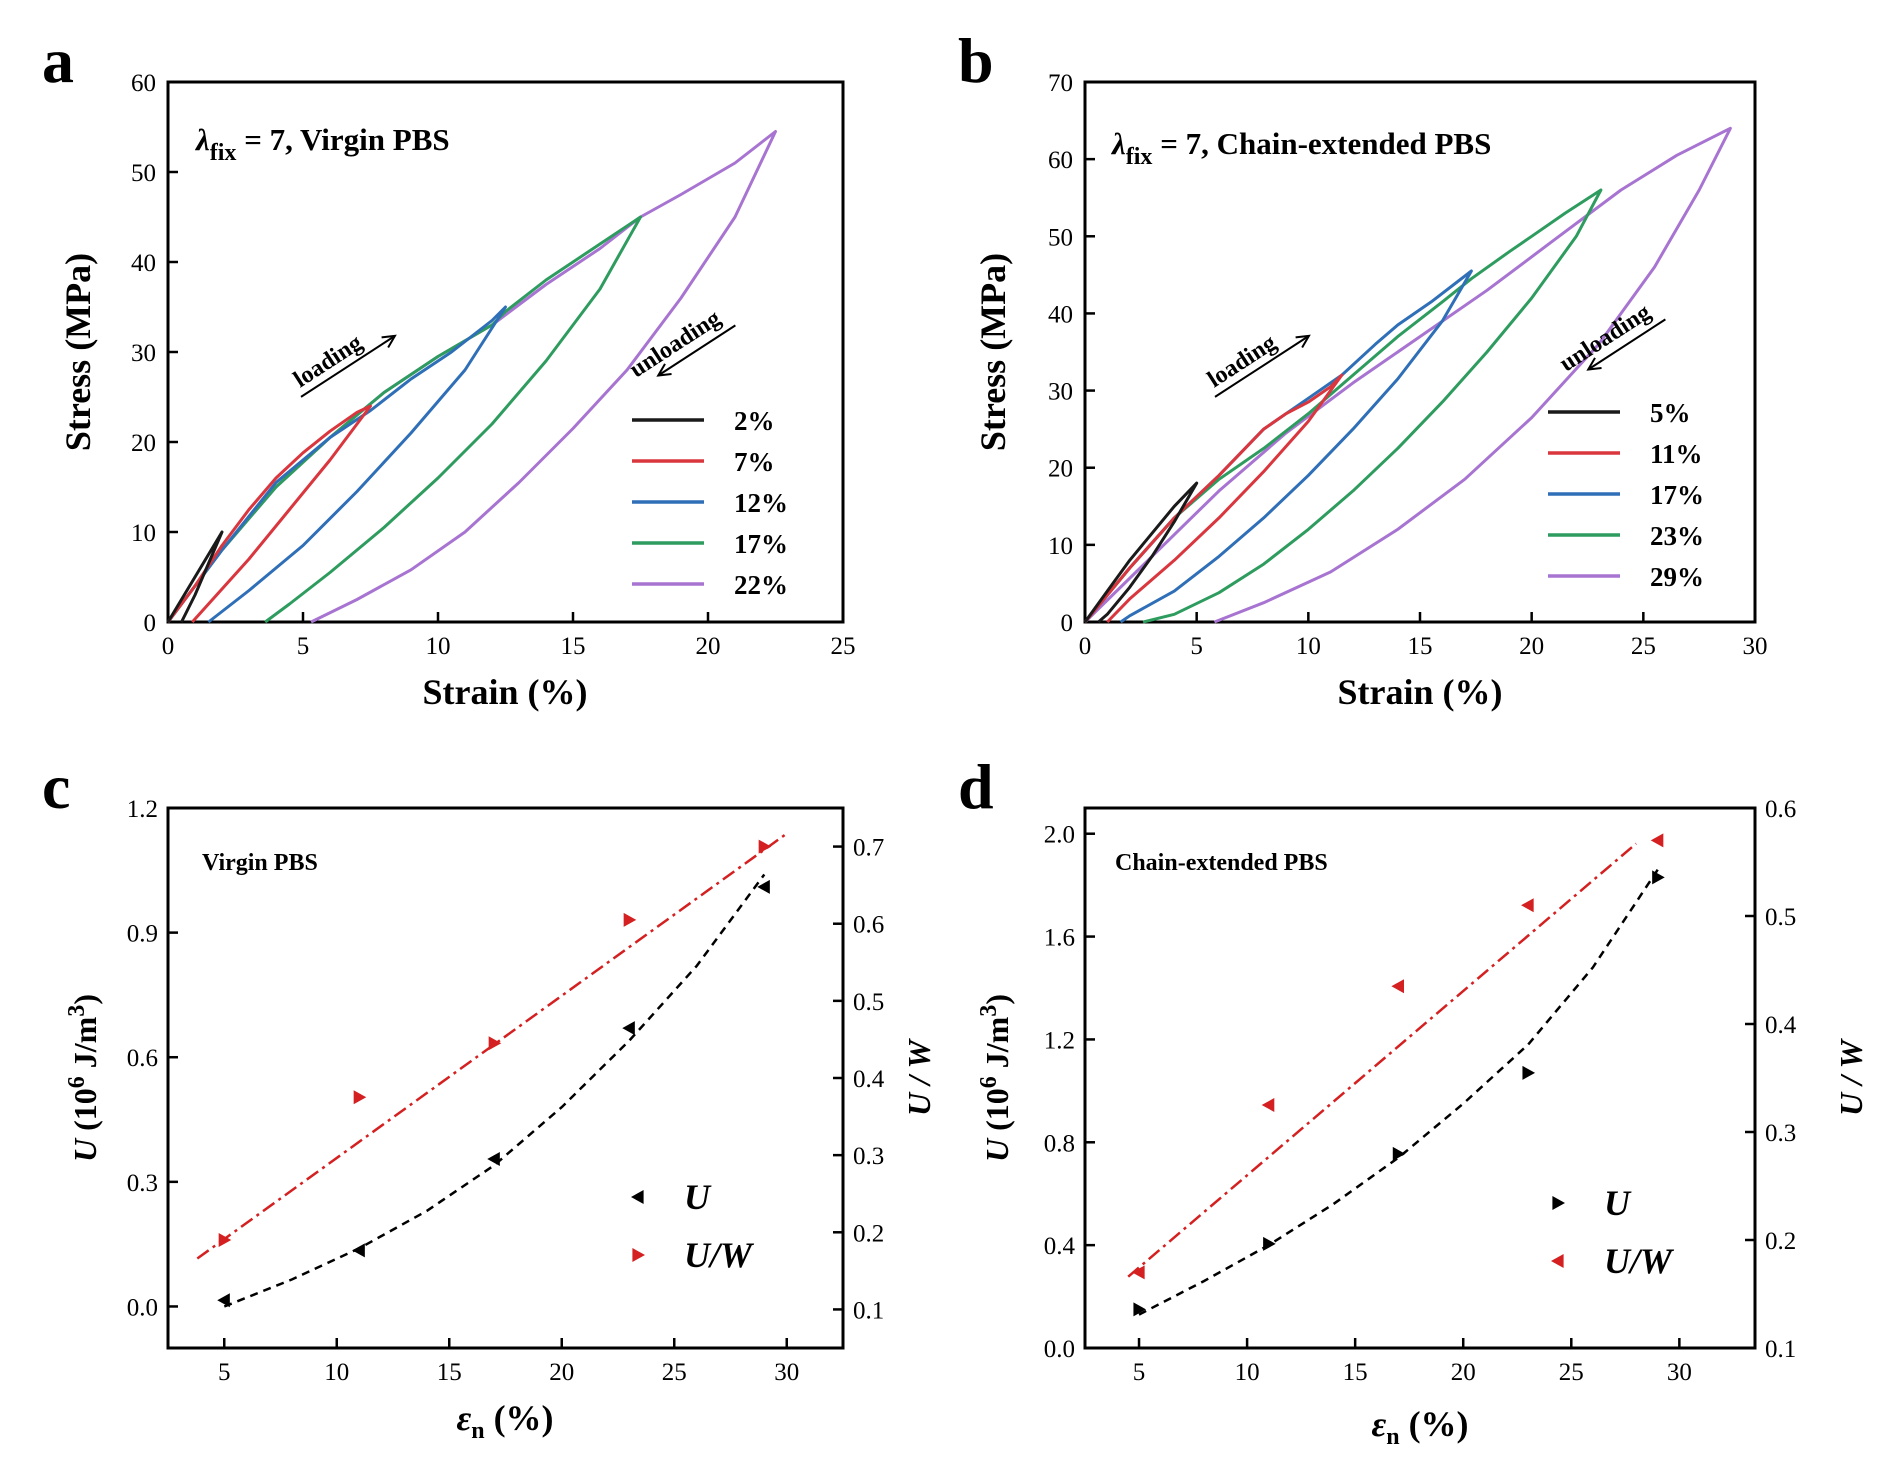  What do you see at coordinates (143, 443) in the screenshot?
I see `a-y-tick-label: 20` at bounding box center [143, 443].